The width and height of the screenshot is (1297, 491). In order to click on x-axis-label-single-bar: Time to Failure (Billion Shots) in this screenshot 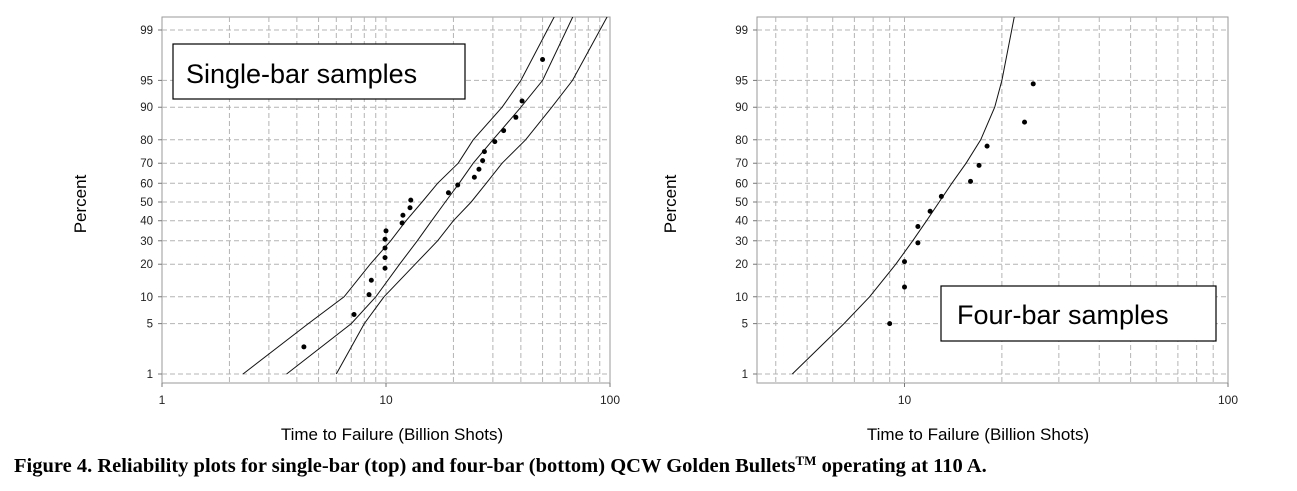, I will do `click(392, 434)`.